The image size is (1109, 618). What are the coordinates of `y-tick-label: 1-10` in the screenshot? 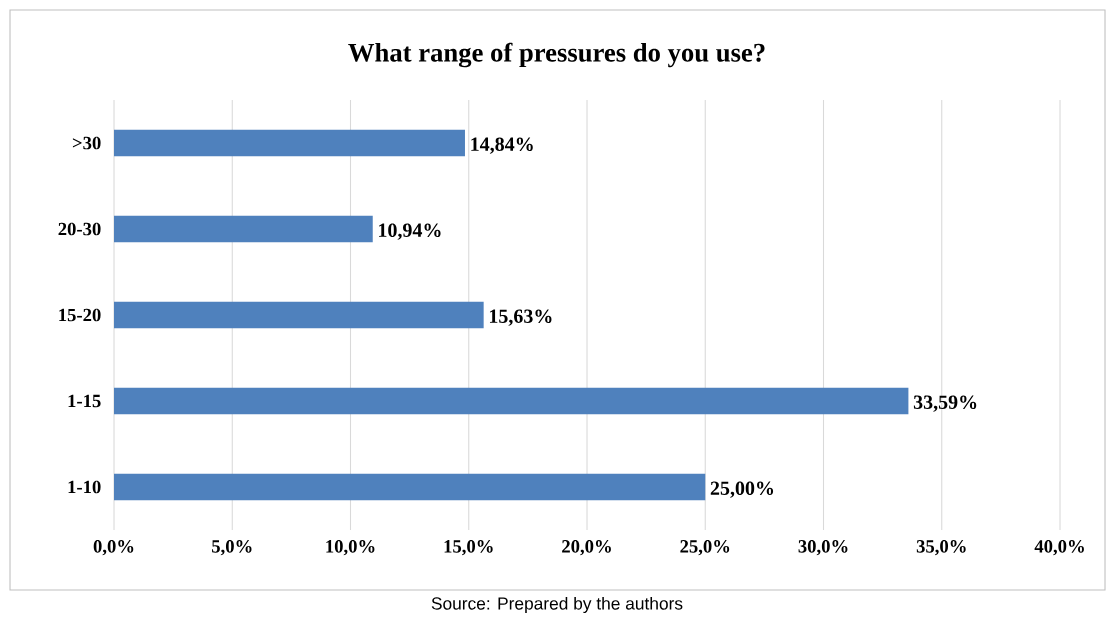 It's located at (84, 487).